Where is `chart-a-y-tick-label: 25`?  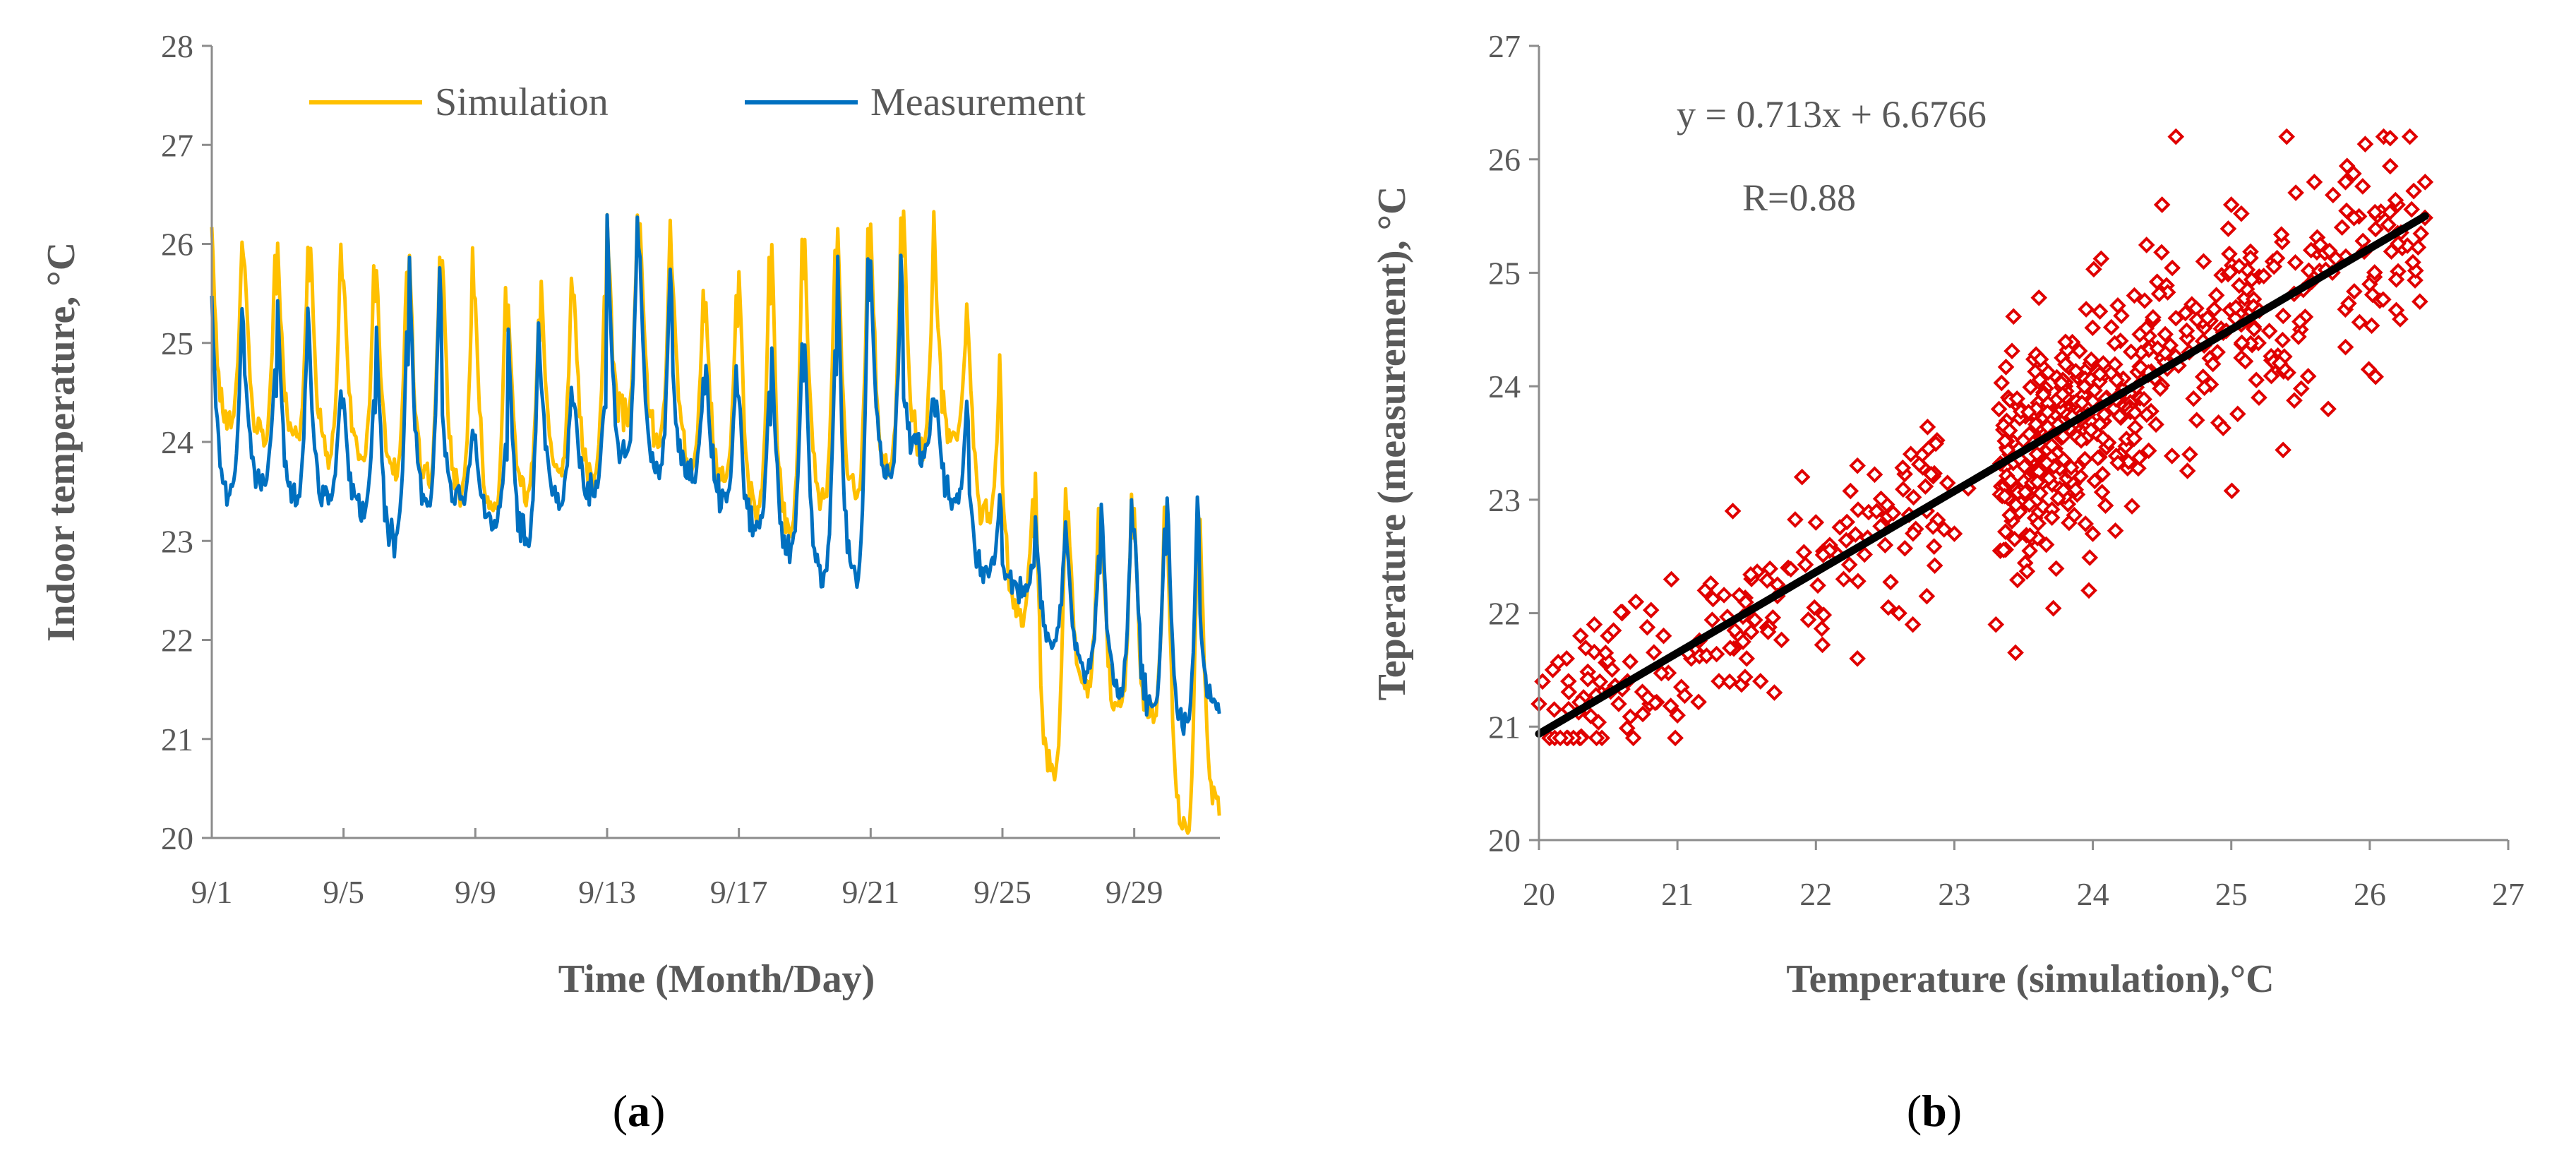
chart-a-y-tick-label: 25 is located at coordinates (177, 343).